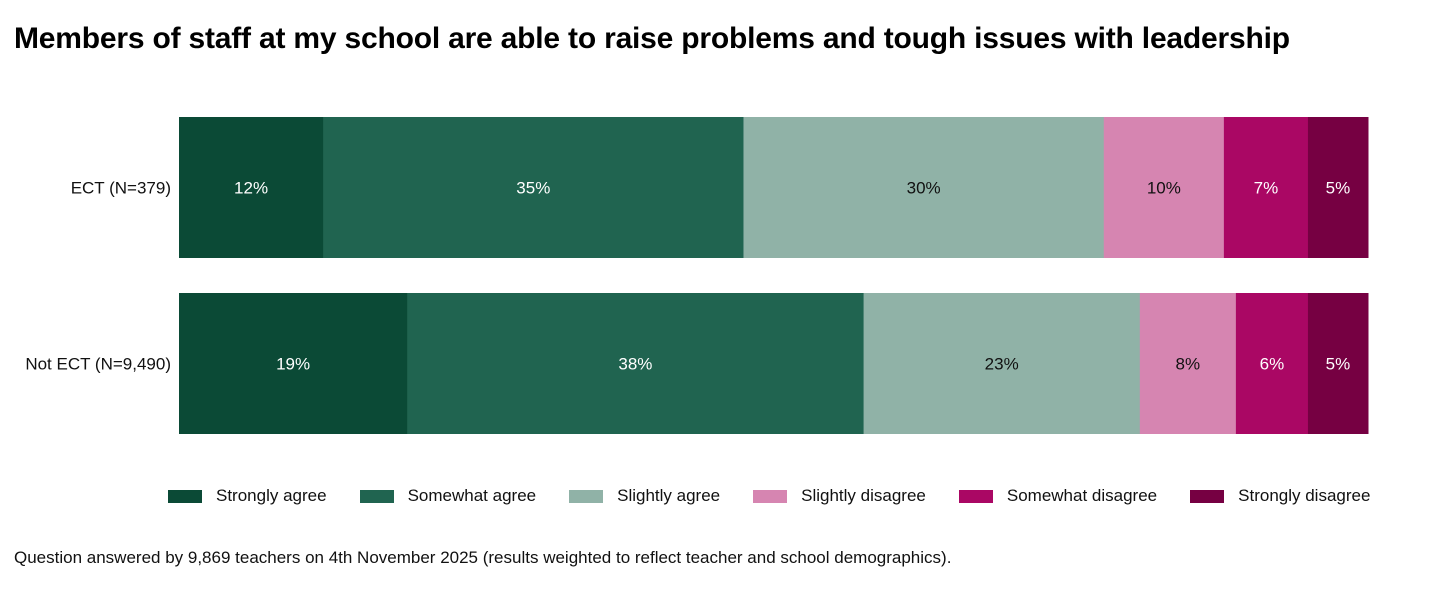 The image size is (1440, 600). I want to click on legend-label: Somewhat disagree, so click(1082, 495).